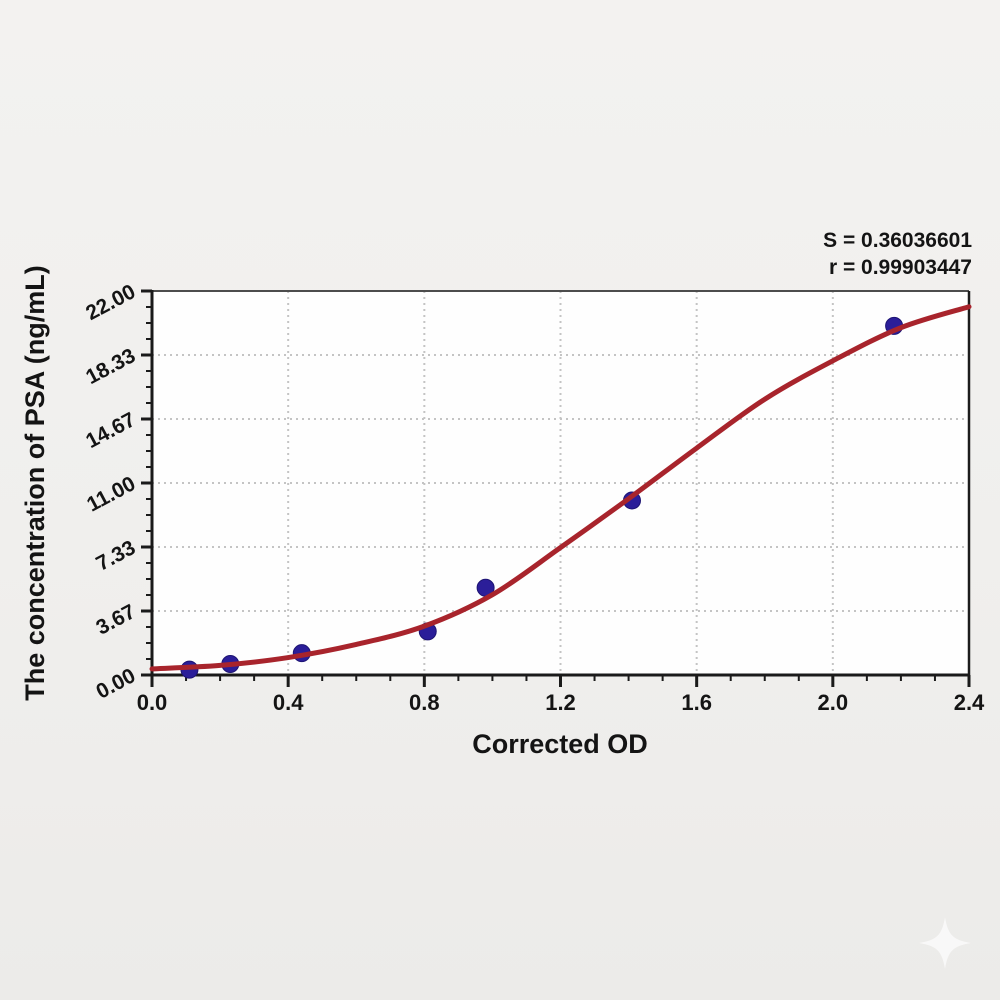  Describe the element at coordinates (945, 943) in the screenshot. I see `sparkle-watermark-icon` at that location.